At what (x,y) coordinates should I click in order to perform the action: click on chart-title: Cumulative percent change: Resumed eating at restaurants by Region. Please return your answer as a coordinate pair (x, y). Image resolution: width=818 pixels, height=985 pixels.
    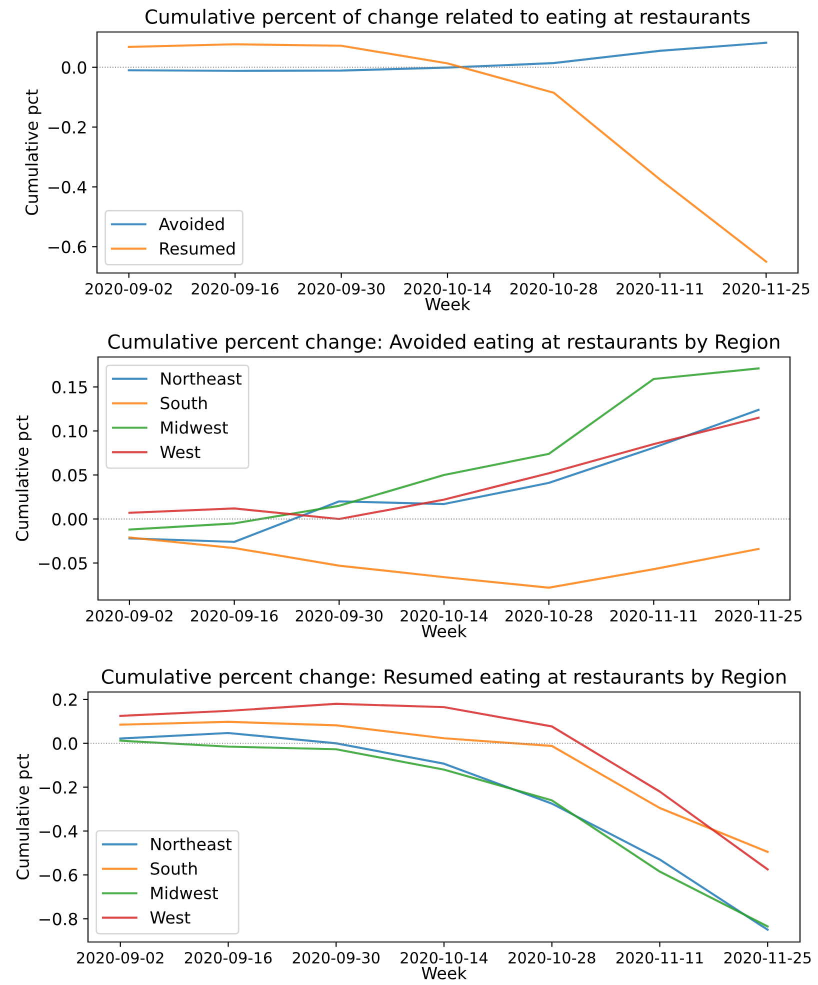
    Looking at the image, I should click on (444, 678).